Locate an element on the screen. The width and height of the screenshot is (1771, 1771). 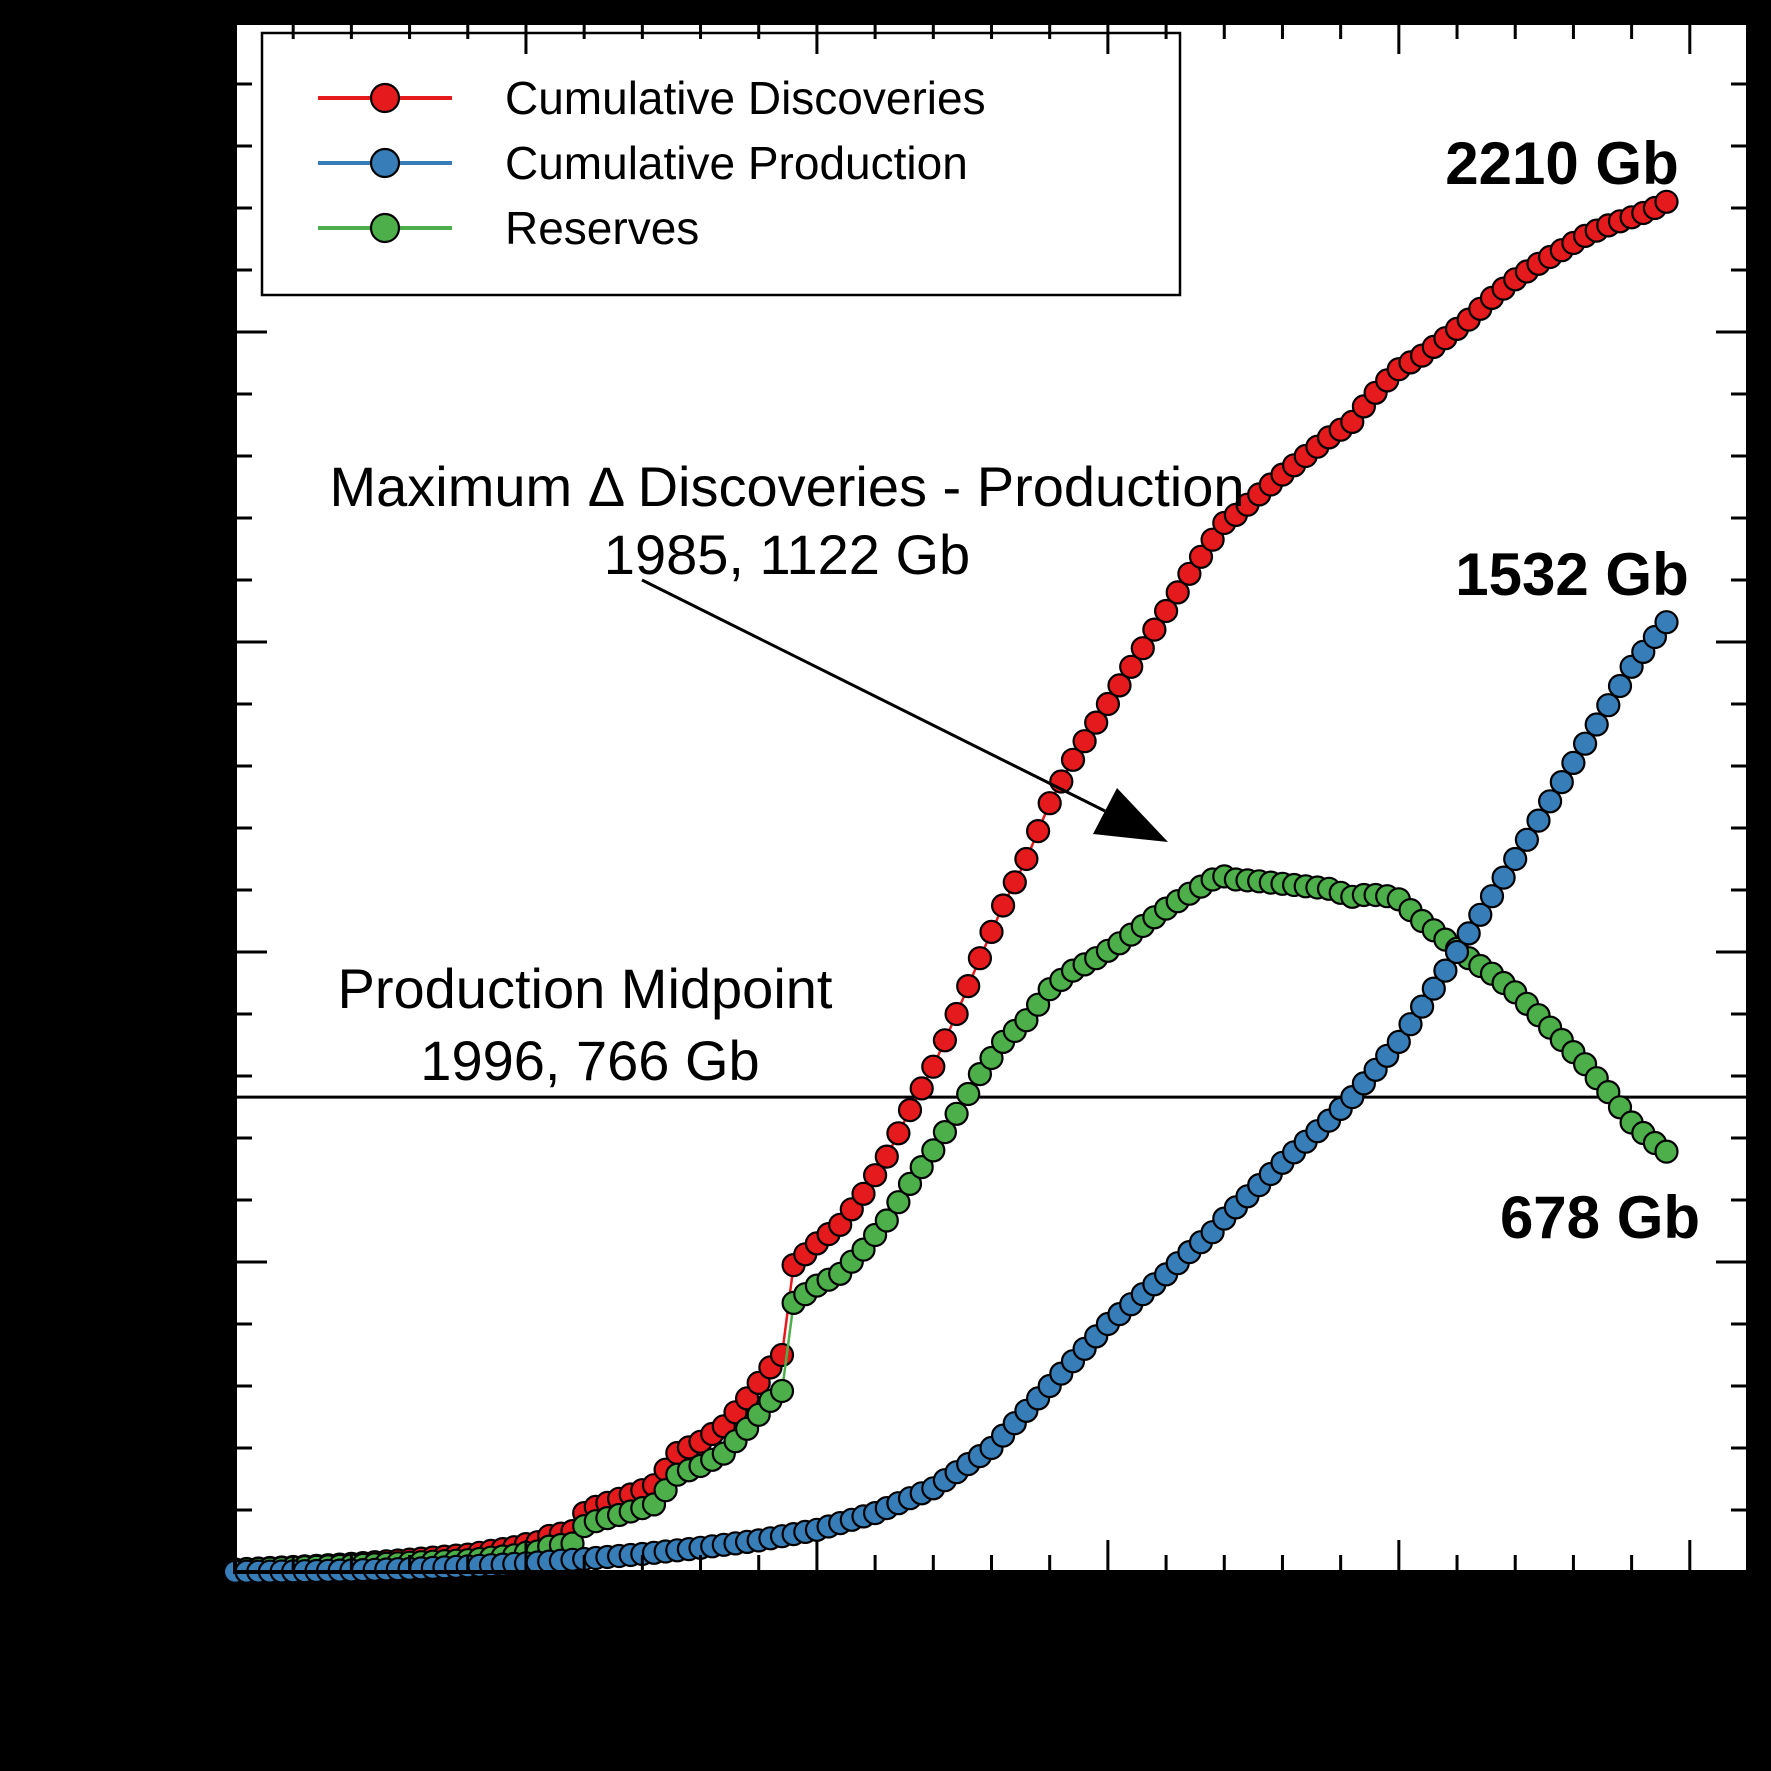
final-discoveries-label: 2210 Gb is located at coordinates (1561, 163).